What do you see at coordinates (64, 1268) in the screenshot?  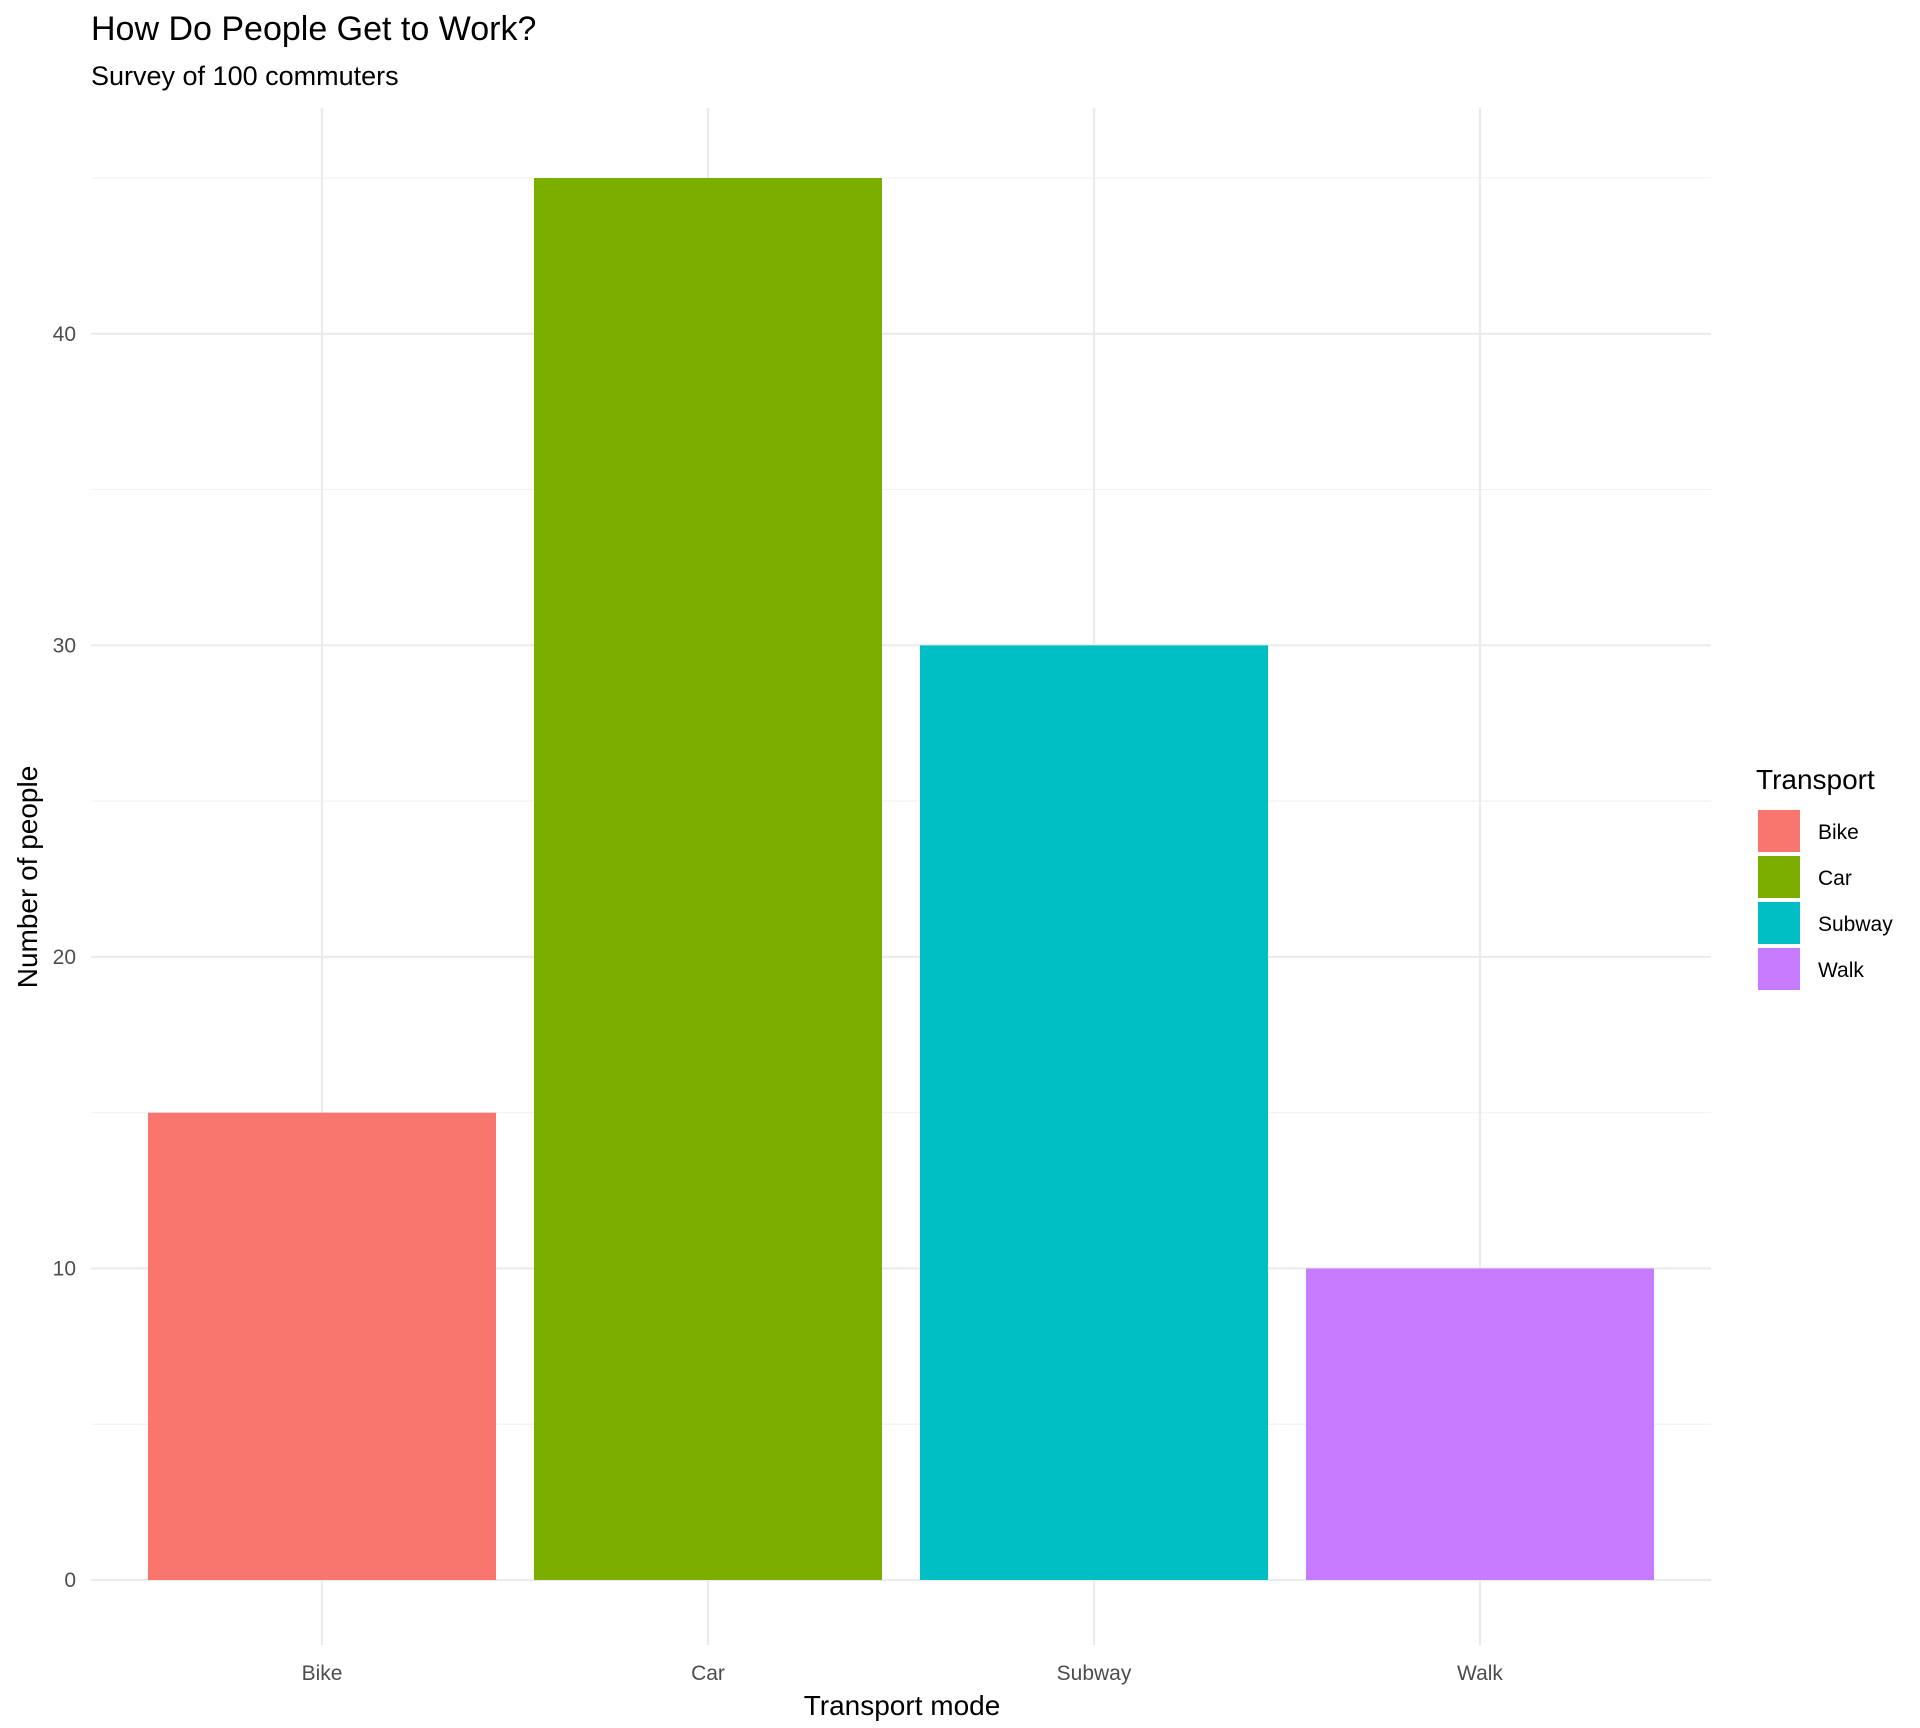 I see `y-tick-label: 10` at bounding box center [64, 1268].